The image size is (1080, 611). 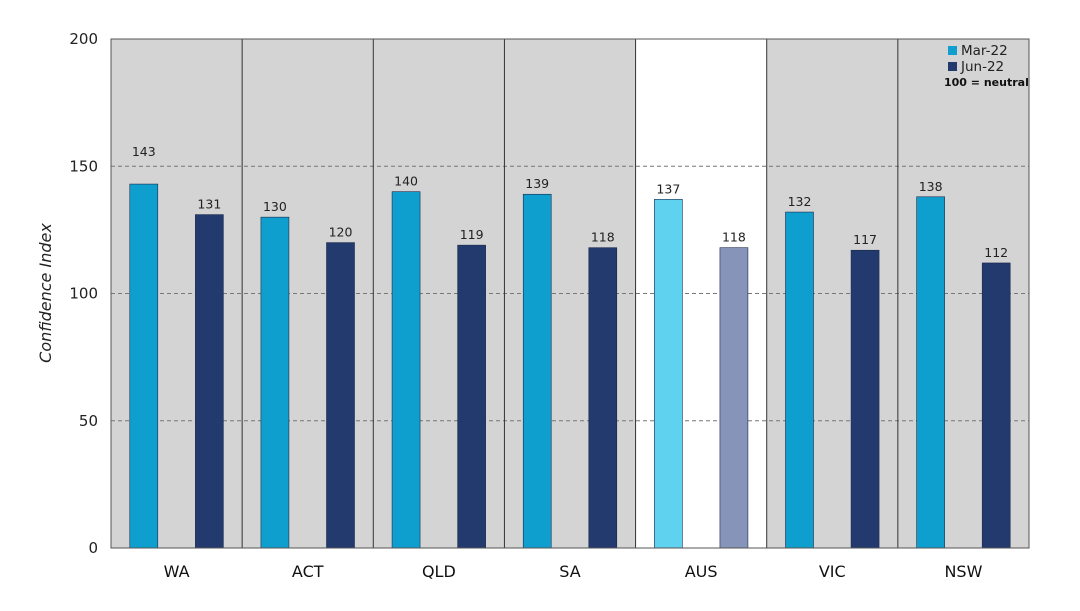 What do you see at coordinates (93, 548) in the screenshot?
I see `y-tick-label: 0` at bounding box center [93, 548].